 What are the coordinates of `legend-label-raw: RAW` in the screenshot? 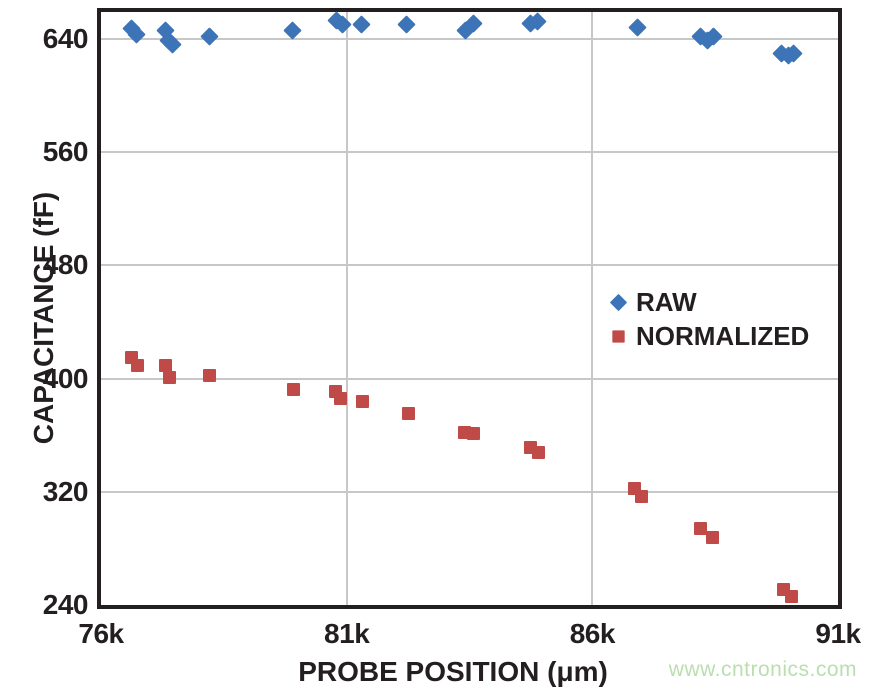 It's located at (666, 301).